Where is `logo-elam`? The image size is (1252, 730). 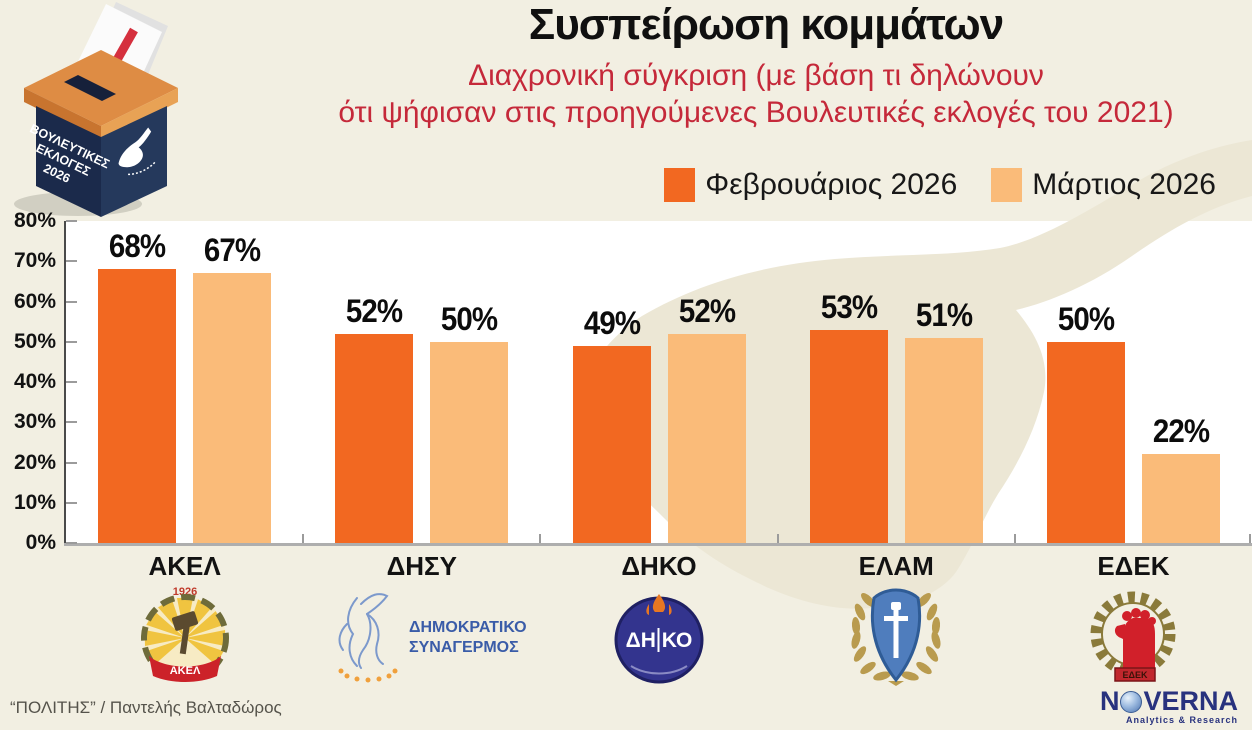 logo-elam is located at coordinates (896, 635).